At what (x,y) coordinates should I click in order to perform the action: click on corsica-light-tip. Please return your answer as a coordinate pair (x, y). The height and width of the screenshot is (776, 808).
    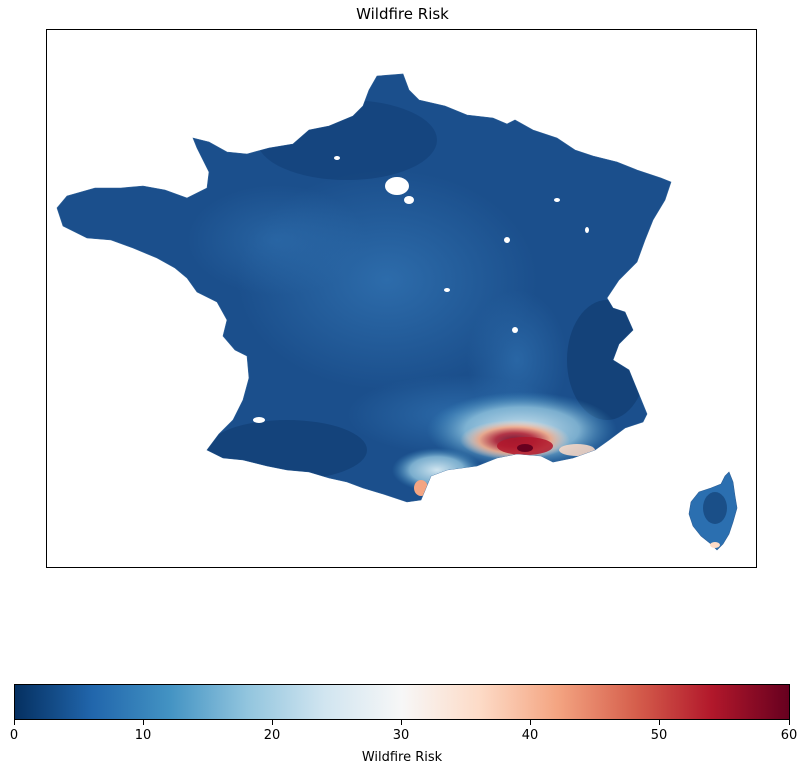
    Looking at the image, I should click on (715, 545).